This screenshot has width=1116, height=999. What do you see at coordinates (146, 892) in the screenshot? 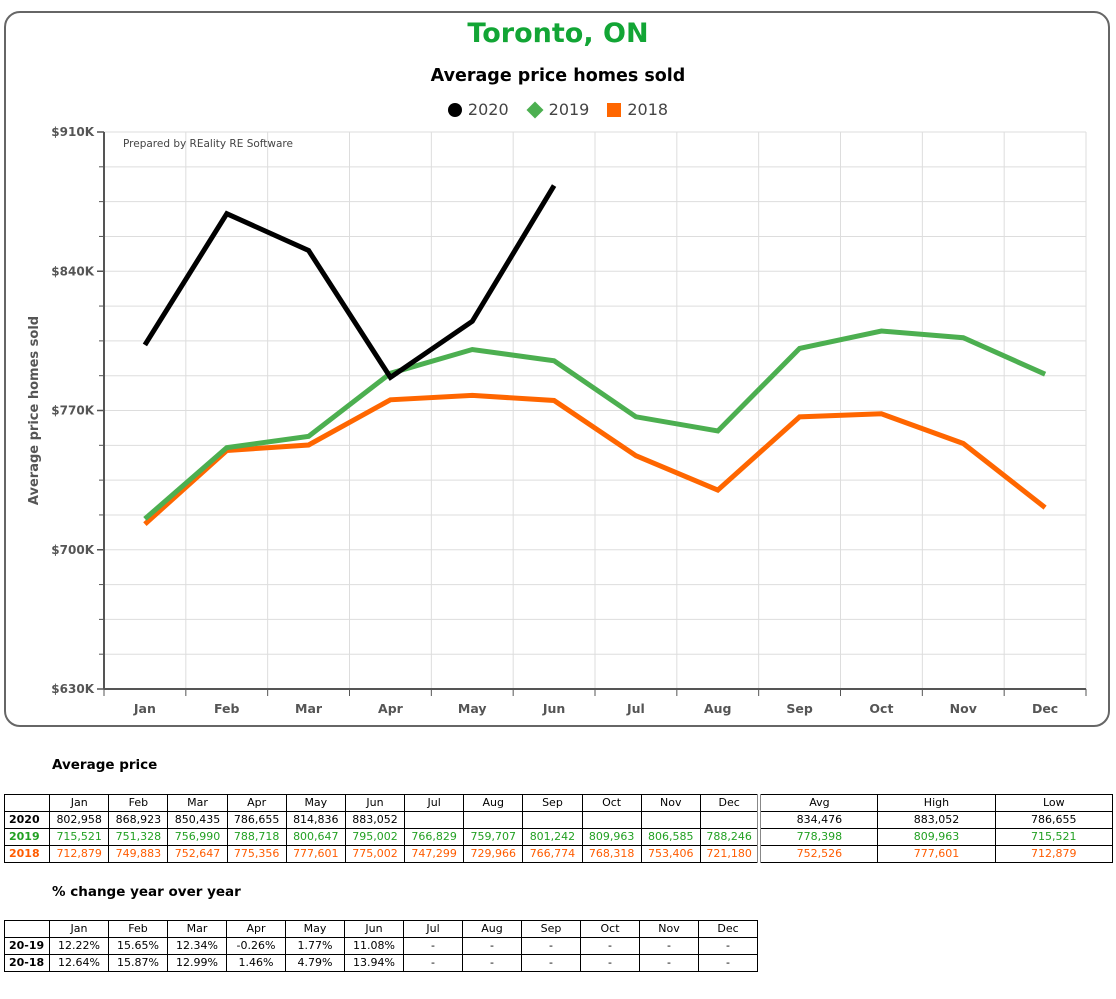
I see `change-table-heading: % change year over year` at bounding box center [146, 892].